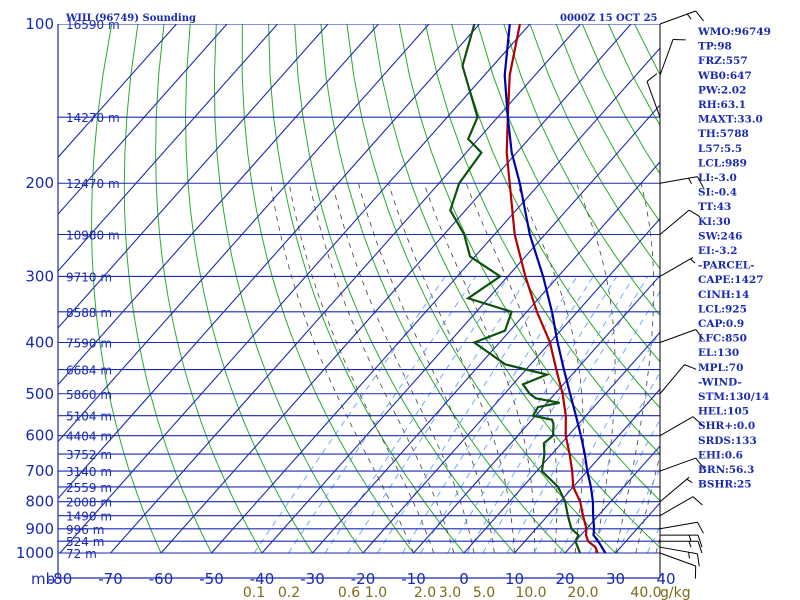 The image size is (800, 600). I want to click on mixing-ratio-unit: g/kg, so click(675, 592).